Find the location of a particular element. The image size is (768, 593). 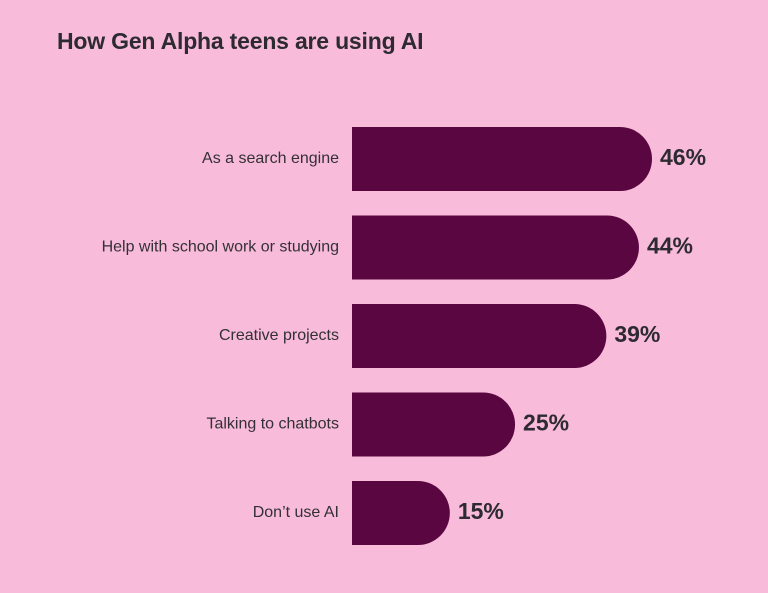

category-label: Help with school work or studying is located at coordinates (220, 247).